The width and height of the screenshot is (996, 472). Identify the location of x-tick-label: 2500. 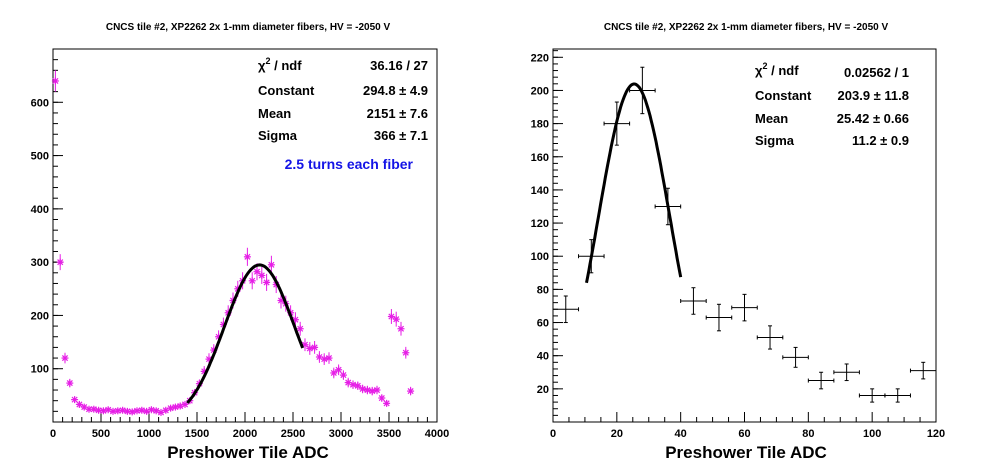
(293, 434).